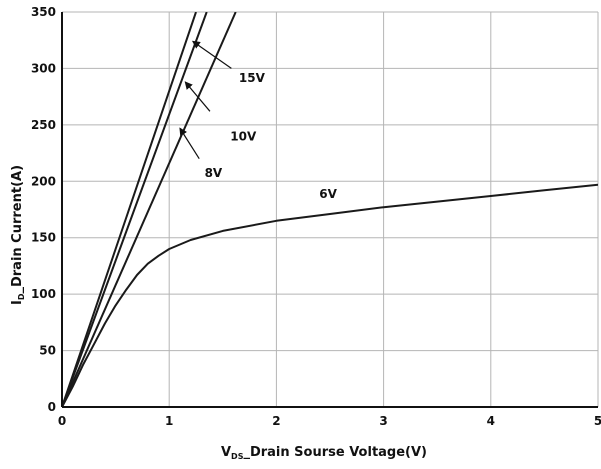 This screenshot has height=469, width=601. Describe the element at coordinates (258, 120) in the screenshot. I see `annotations: 15V 10V 8V 6V` at that location.